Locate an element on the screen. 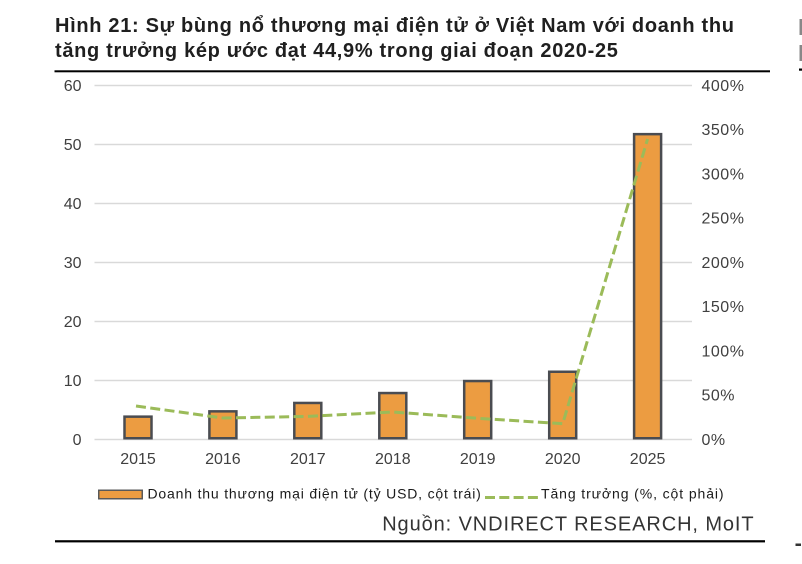 Image resolution: width=802 pixels, height=564 pixels. svg-text: 60 is located at coordinates (73, 86).